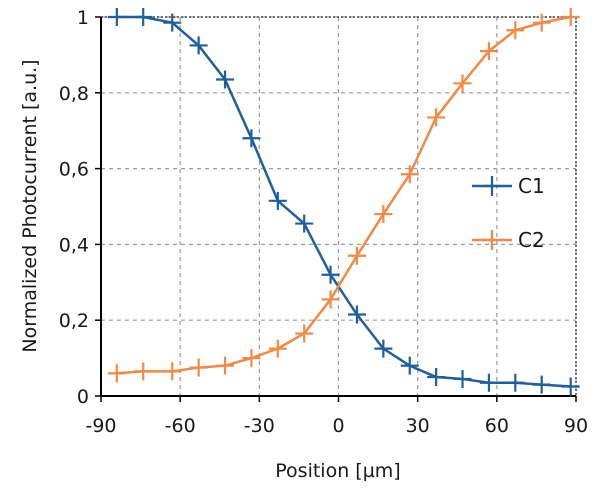 Image resolution: width=593 pixels, height=492 pixels. Describe the element at coordinates (338, 426) in the screenshot. I see `x-tick-label: 0` at that location.